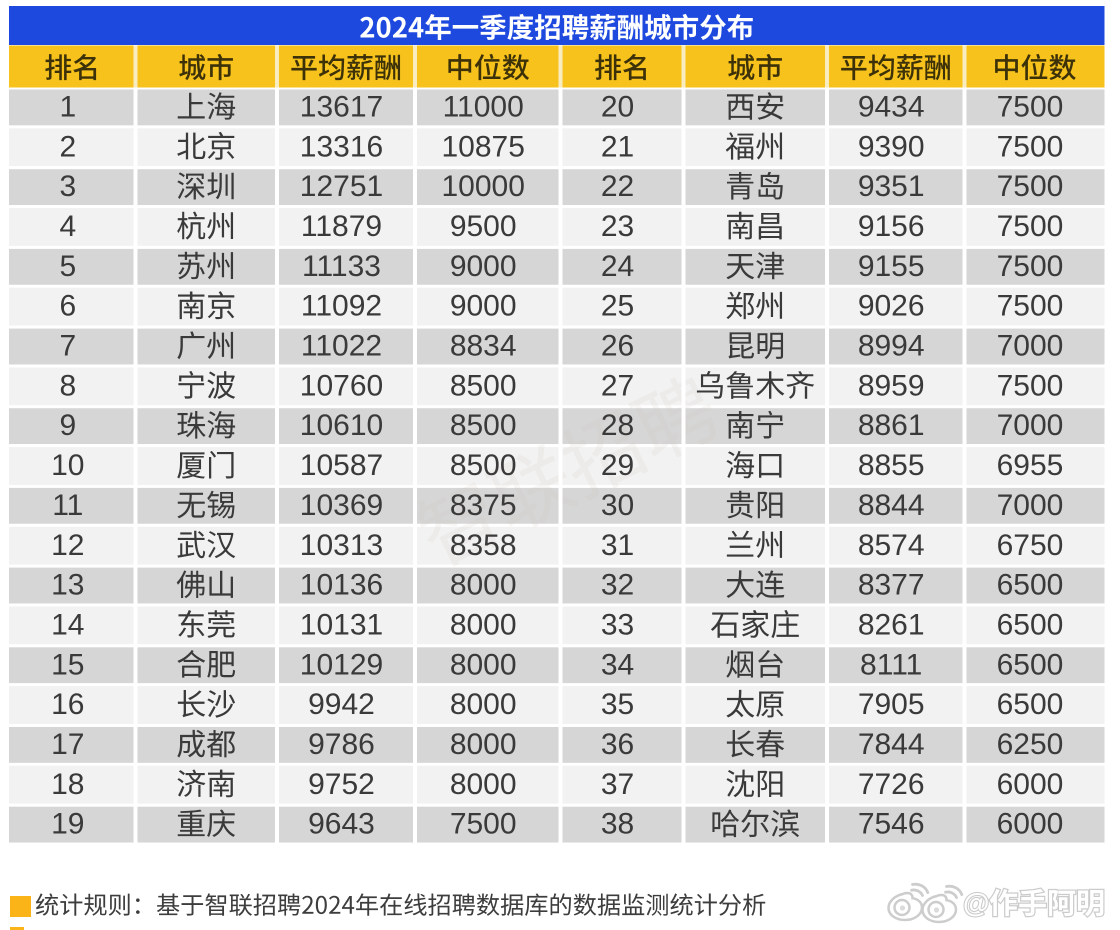 Image resolution: width=1120 pixels, height=930 pixels. Describe the element at coordinates (341, 425) in the screenshot. I see `svg-text: 10610` at that location.